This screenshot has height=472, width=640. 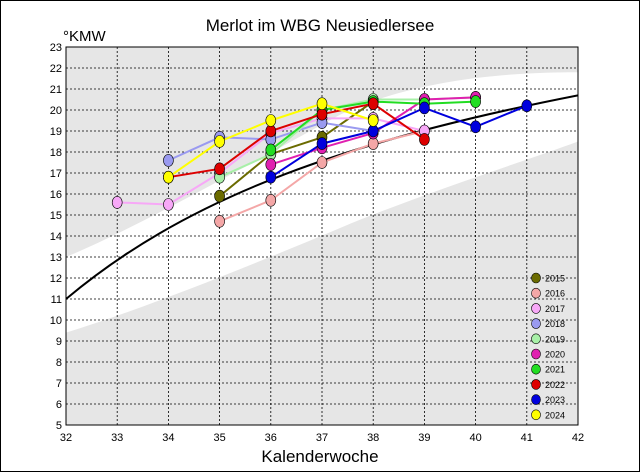 I want to click on x-tick-label: 39, so click(x=424, y=438).